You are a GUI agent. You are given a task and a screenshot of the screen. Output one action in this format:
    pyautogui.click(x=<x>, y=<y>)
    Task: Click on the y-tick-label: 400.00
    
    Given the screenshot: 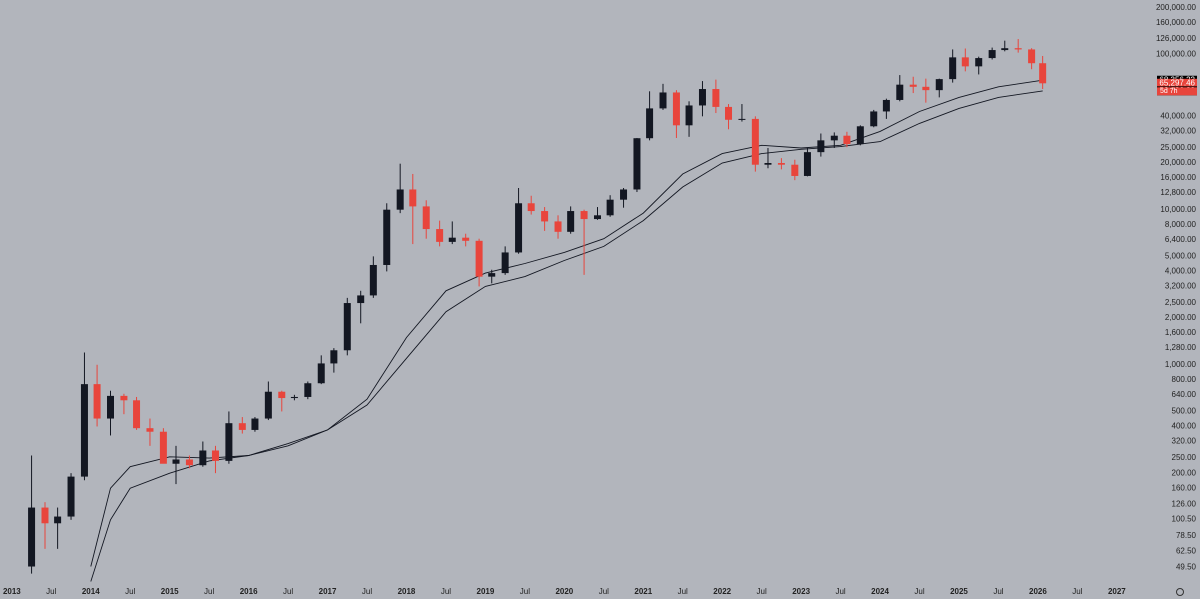 What is the action you would take?
    pyautogui.click(x=1184, y=426)
    